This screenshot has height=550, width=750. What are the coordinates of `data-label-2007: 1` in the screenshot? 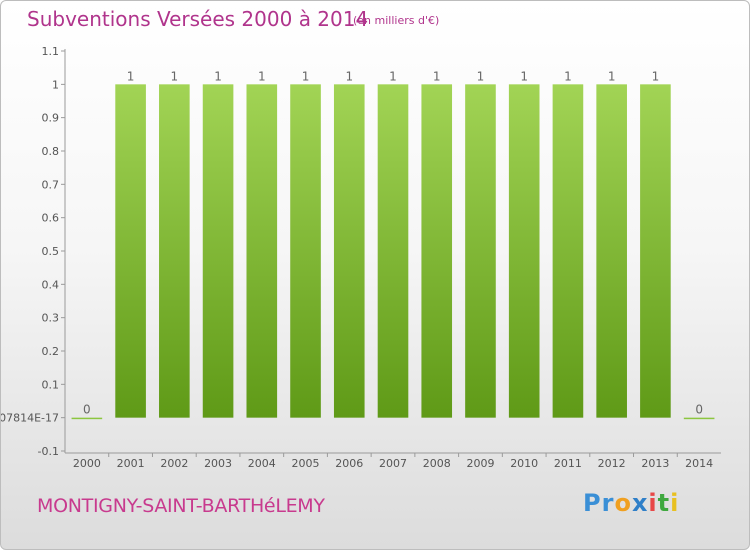 It's located at (393, 76).